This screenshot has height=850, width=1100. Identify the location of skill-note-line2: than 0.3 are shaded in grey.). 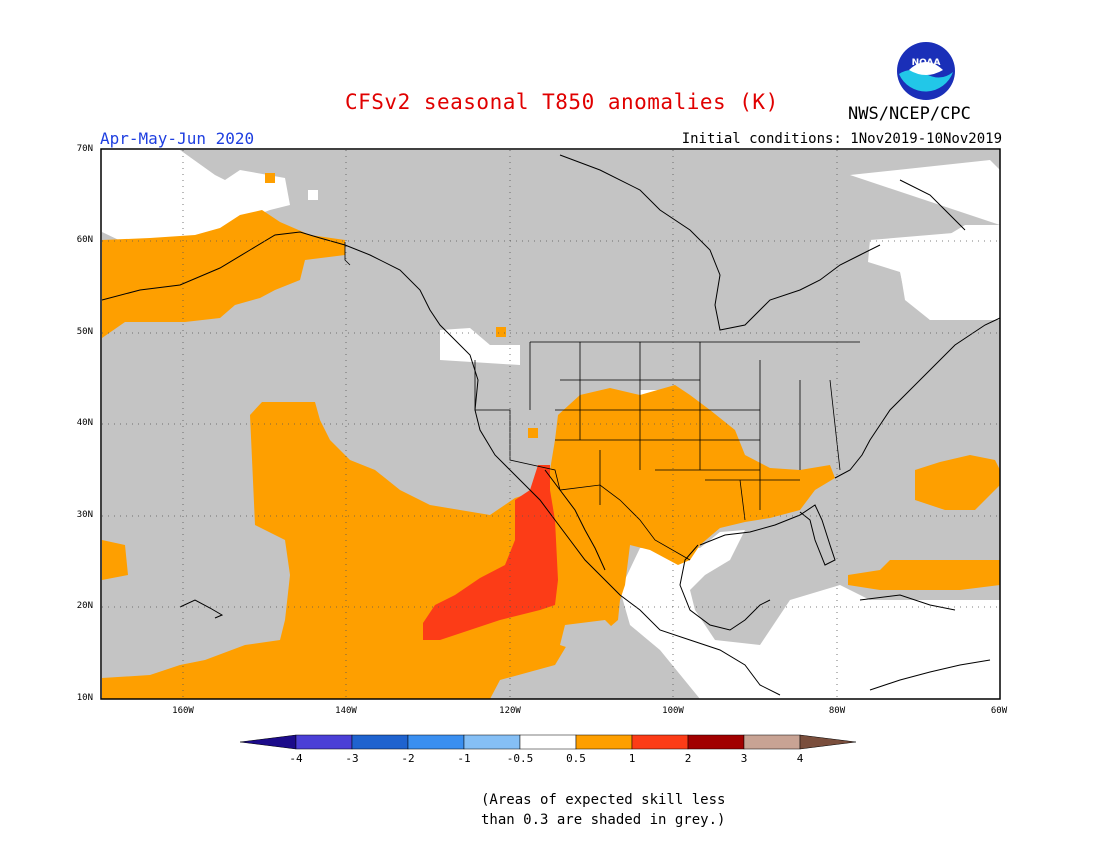
(603, 820).